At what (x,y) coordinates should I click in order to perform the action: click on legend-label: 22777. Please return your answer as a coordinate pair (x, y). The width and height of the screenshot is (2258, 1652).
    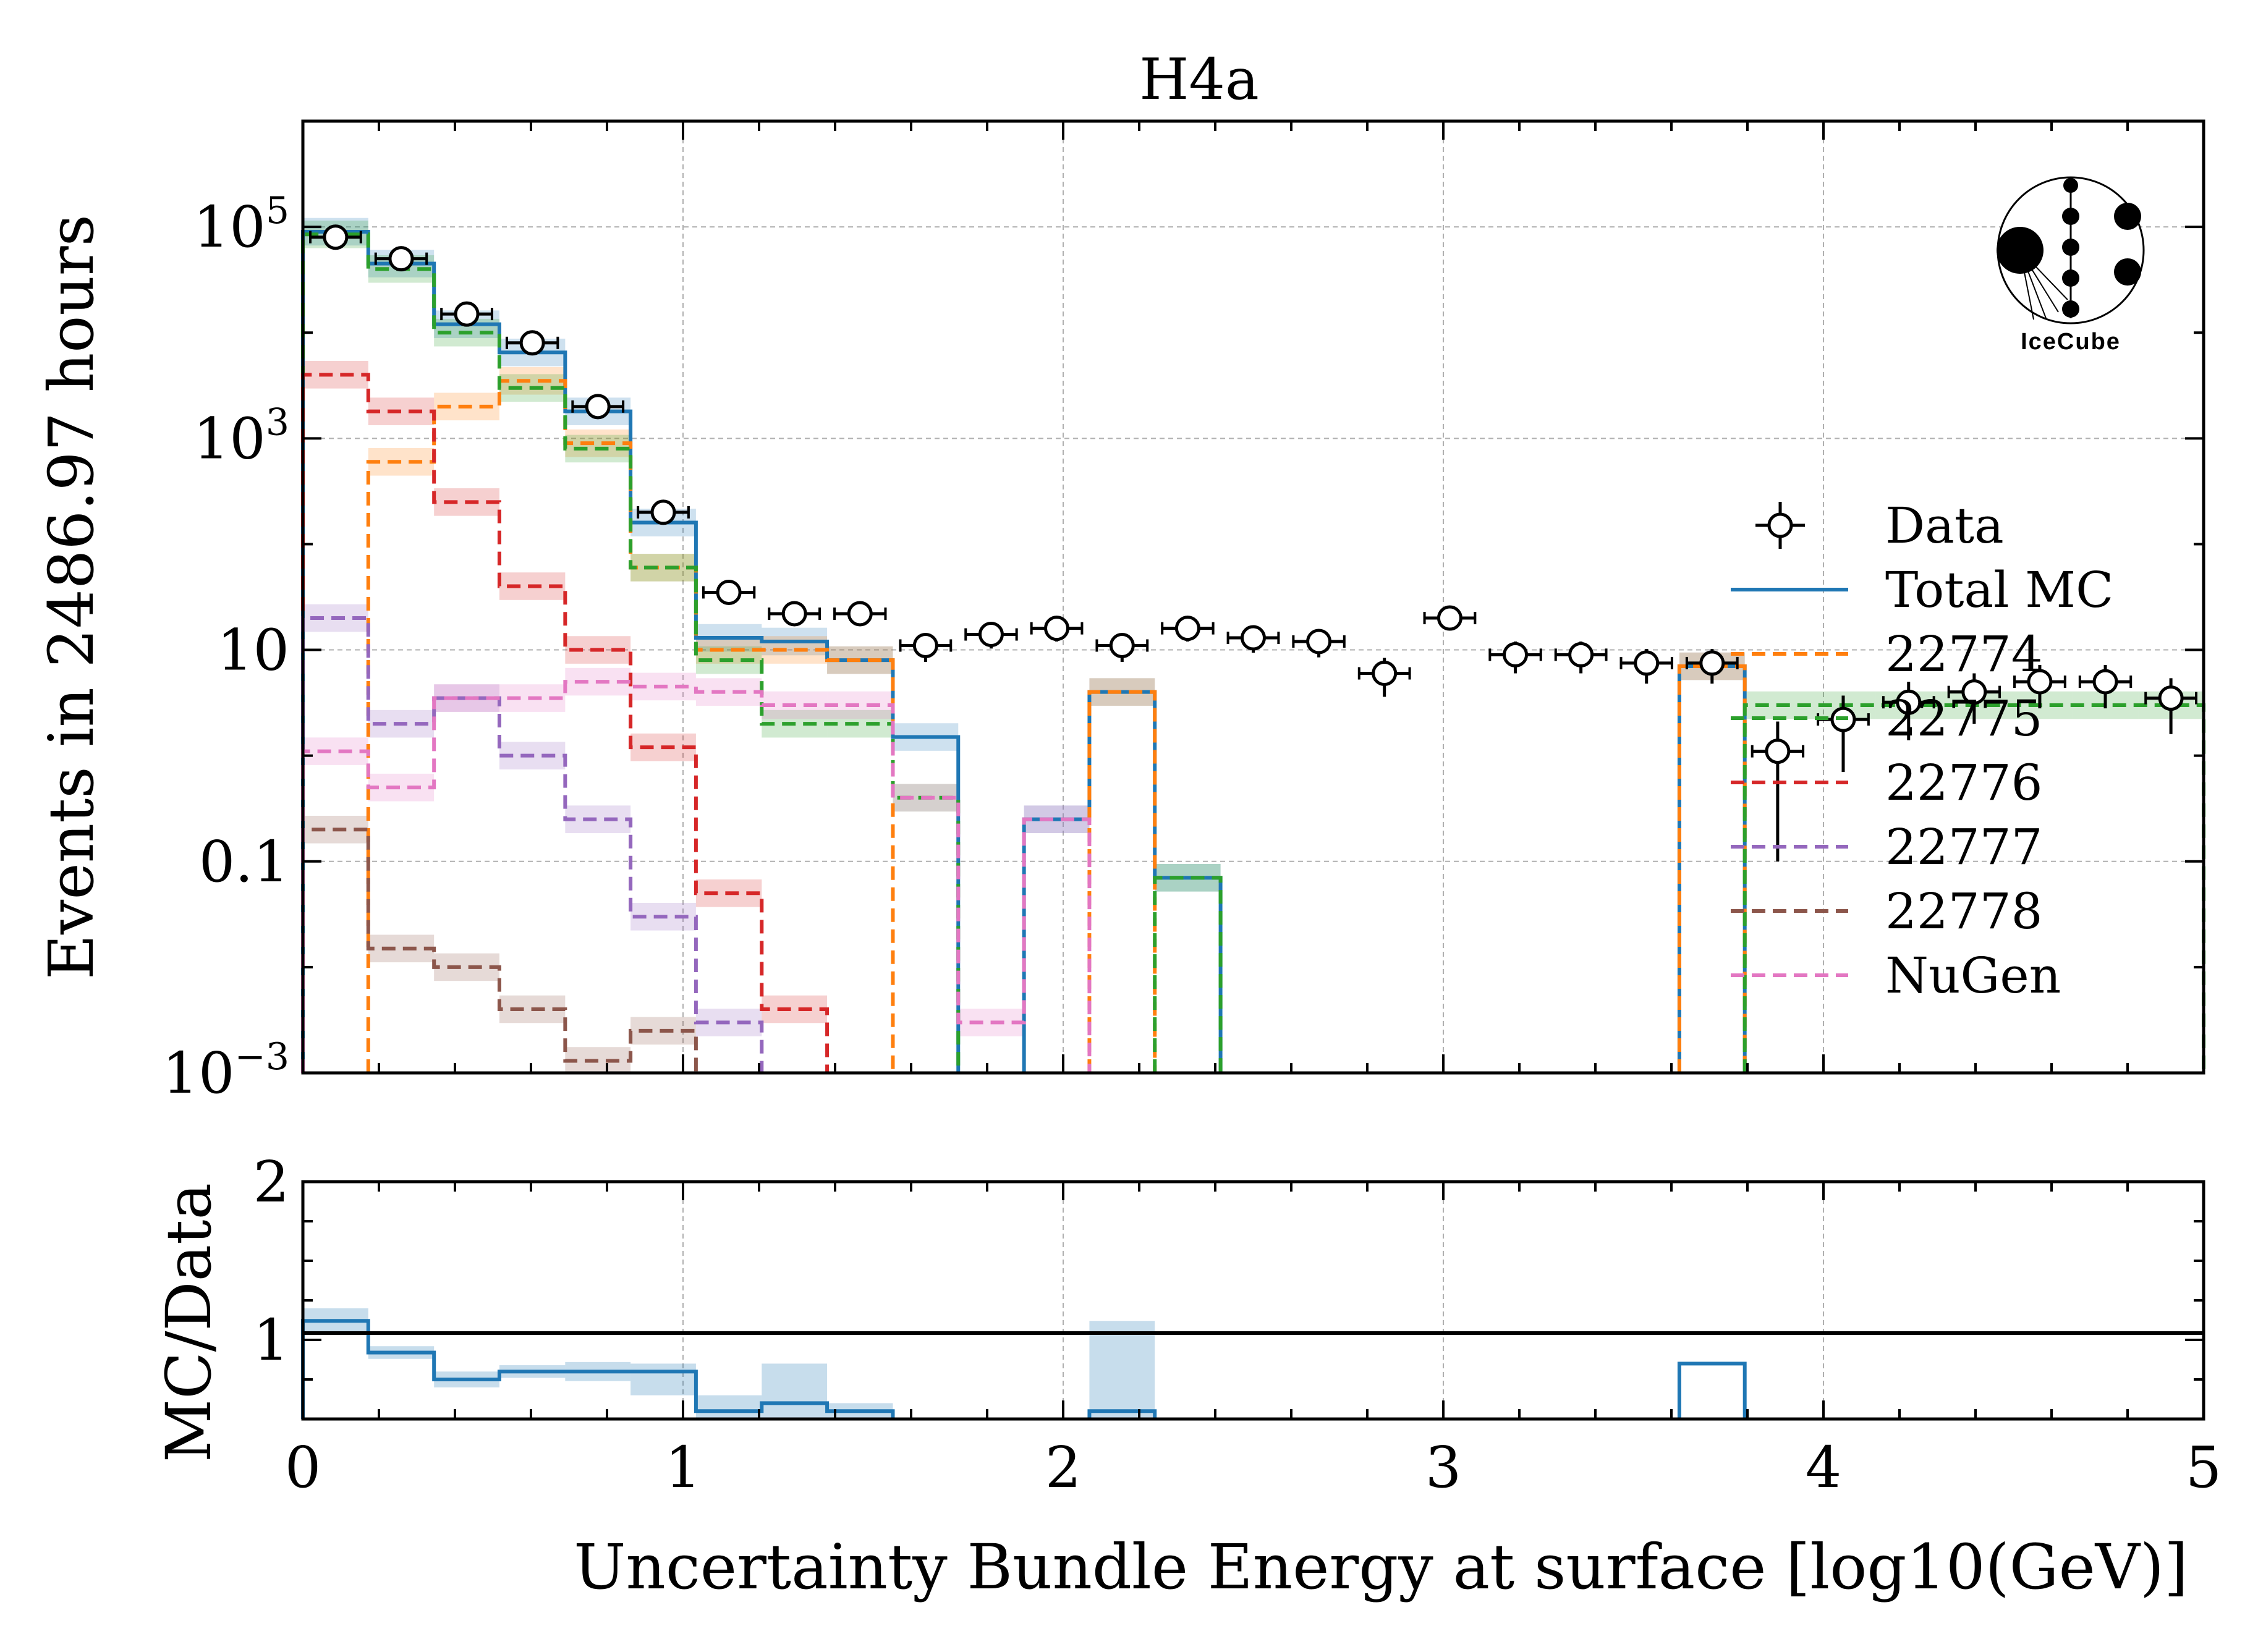
    Looking at the image, I should click on (1964, 847).